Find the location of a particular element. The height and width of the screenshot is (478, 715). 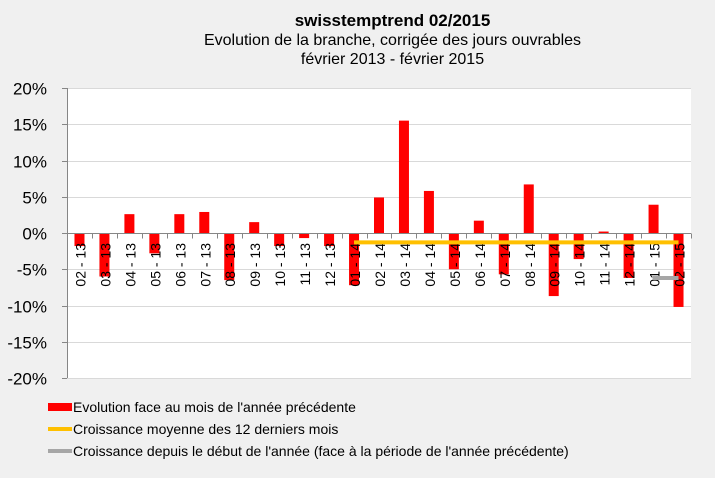

y-tick-label: -20% is located at coordinates (27, 379).